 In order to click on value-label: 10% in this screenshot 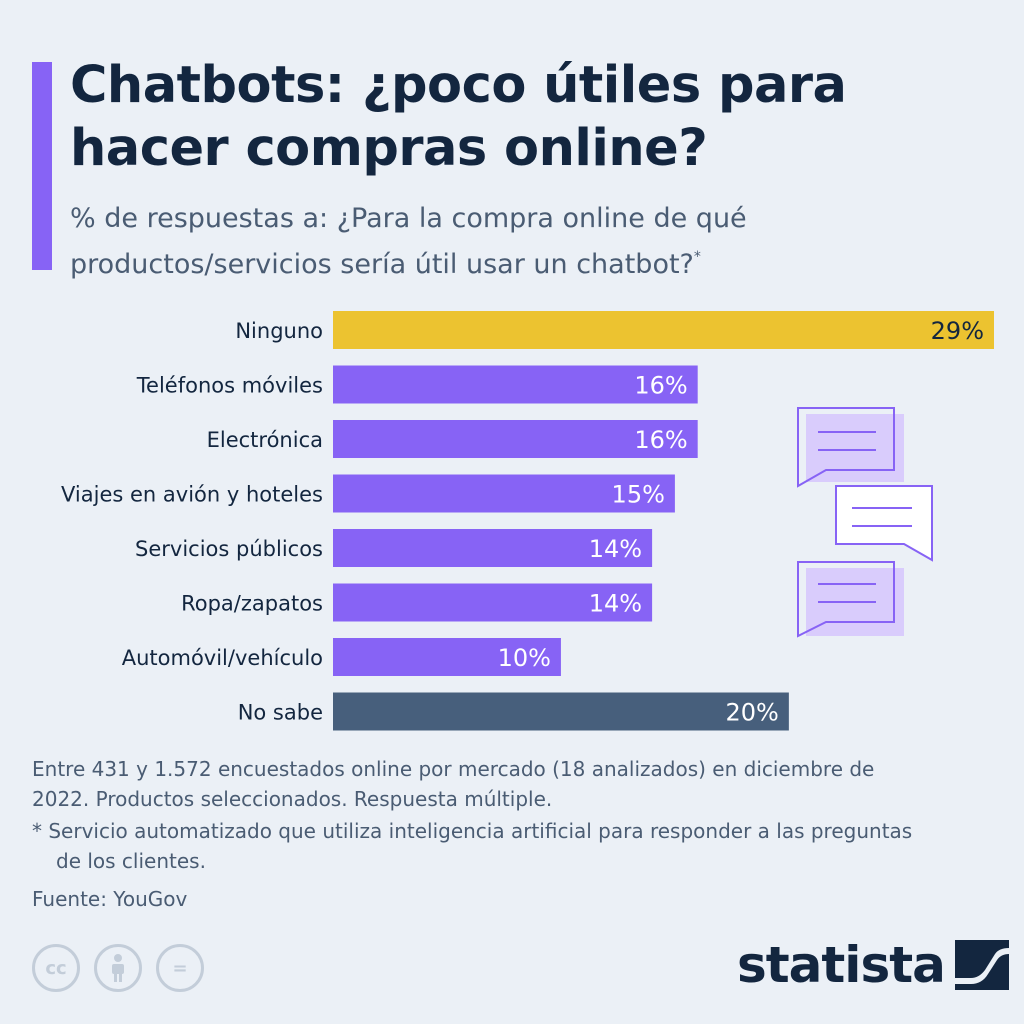, I will do `click(524, 658)`.